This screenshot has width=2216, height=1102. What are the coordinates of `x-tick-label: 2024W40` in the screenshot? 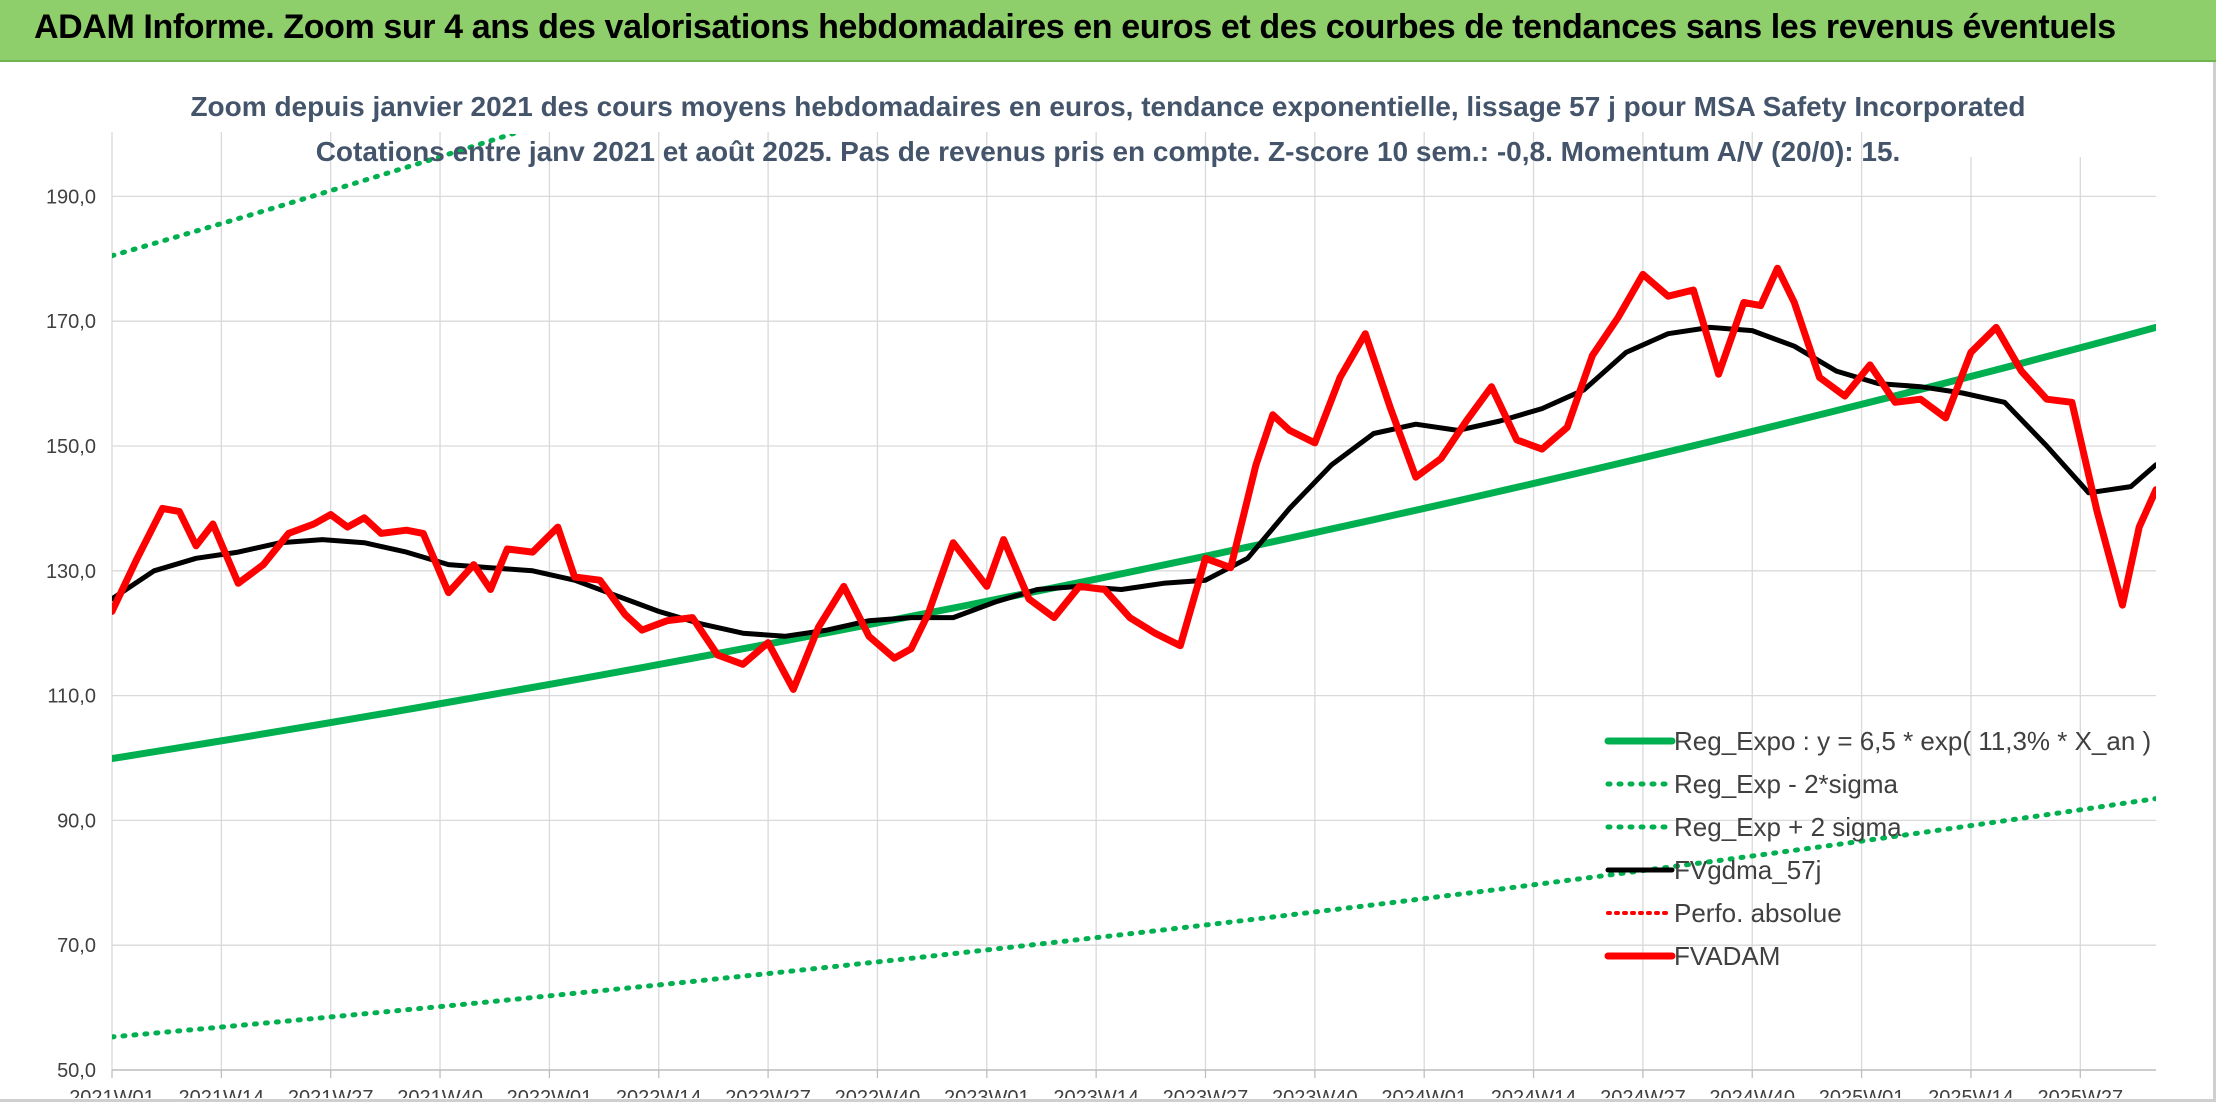 It's located at (1752, 1092).